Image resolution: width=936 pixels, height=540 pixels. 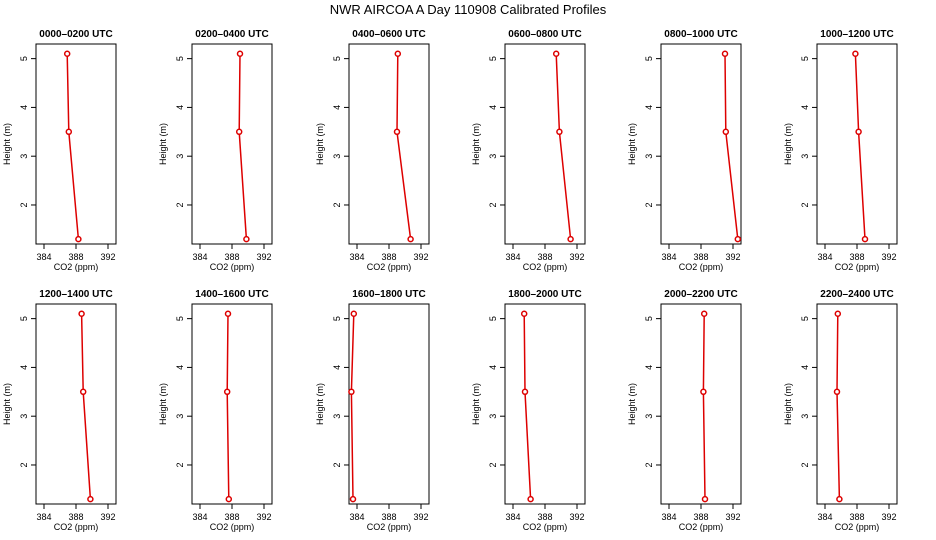 What do you see at coordinates (75, 34) in the screenshot?
I see `panel-title: 0000–0200 UTC` at bounding box center [75, 34].